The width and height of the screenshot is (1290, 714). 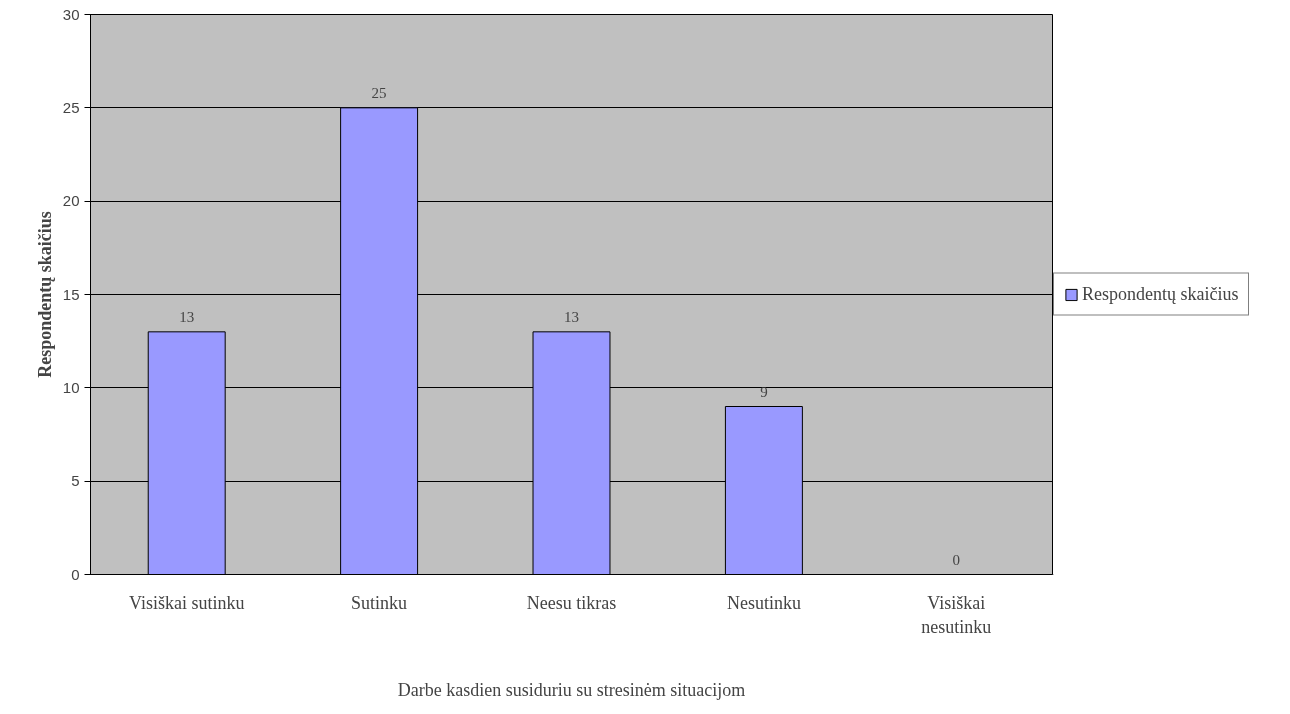 I want to click on y-tick-label: 0, so click(x=75, y=574).